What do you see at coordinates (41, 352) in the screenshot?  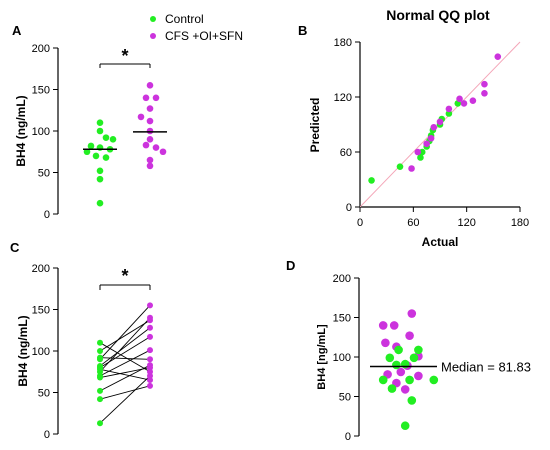 I see `c-y-tick-label: 100` at bounding box center [41, 352].